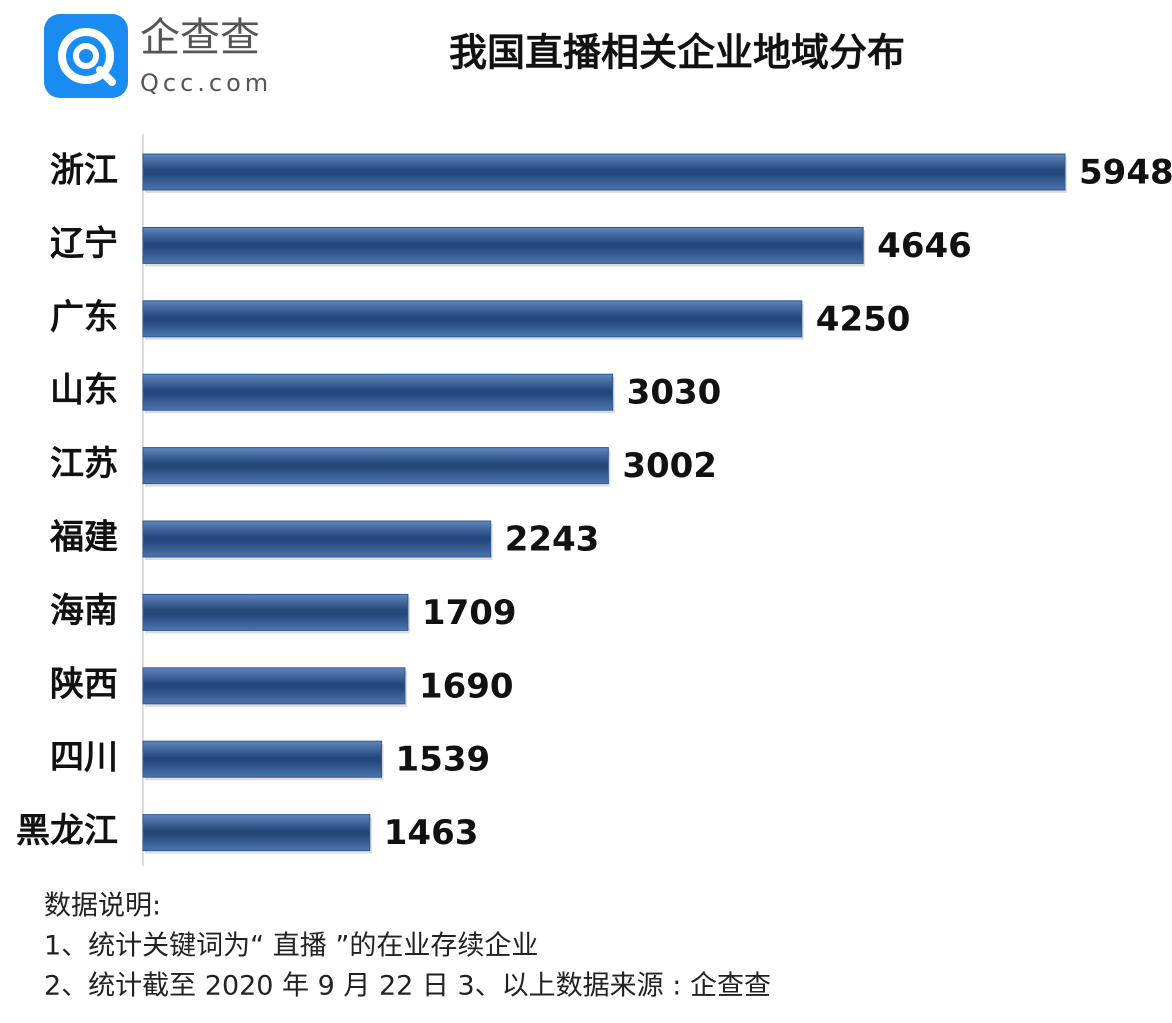 This screenshot has height=1023, width=1172. What do you see at coordinates (552, 540) in the screenshot?
I see `data-label: 2243` at bounding box center [552, 540].